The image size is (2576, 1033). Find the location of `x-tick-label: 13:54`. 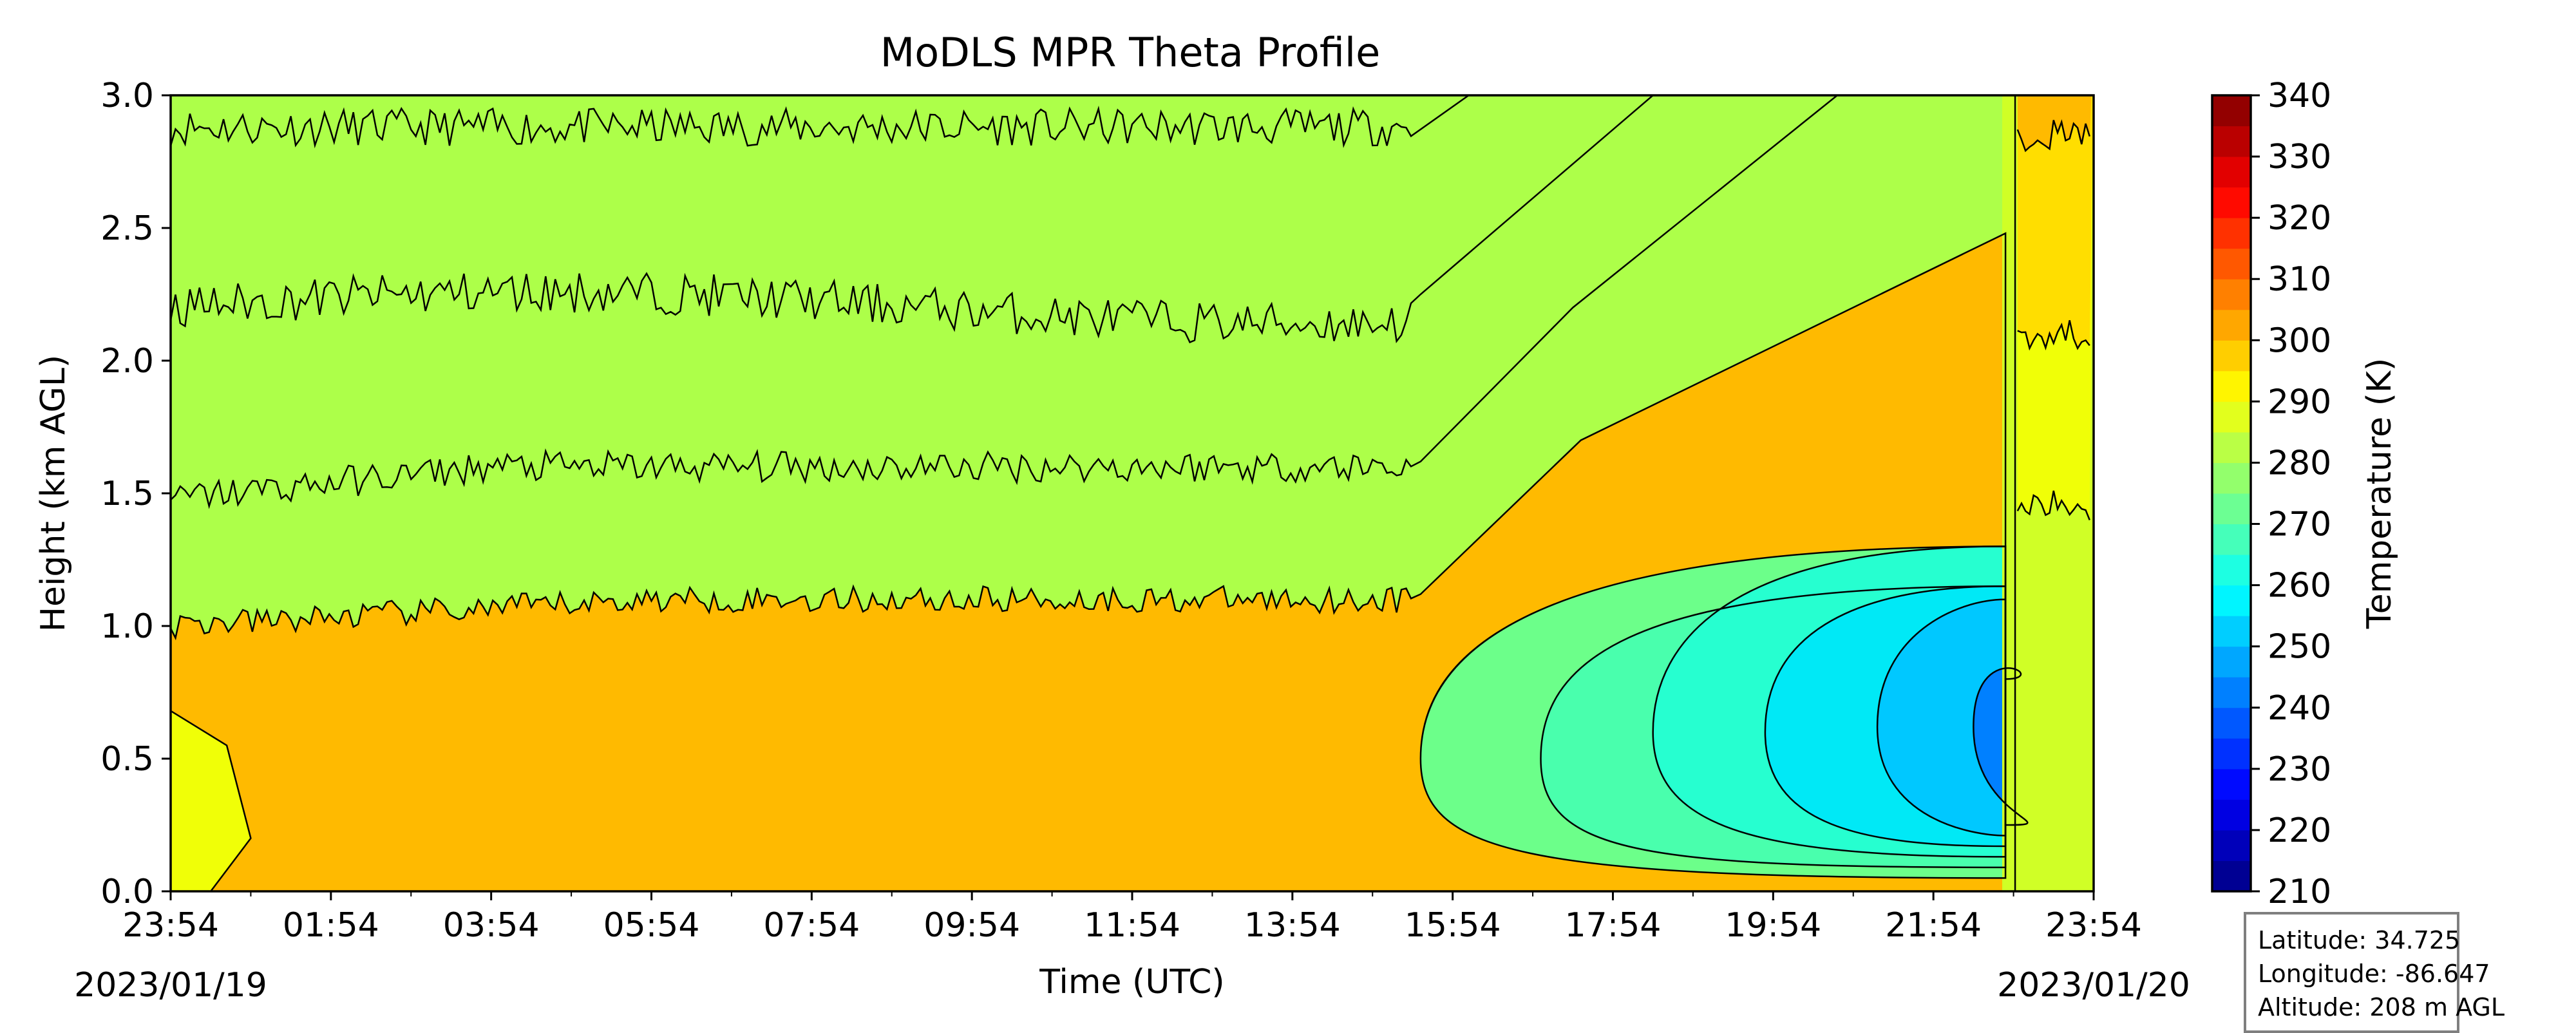

x-tick-label: 13:54 is located at coordinates (1292, 925).